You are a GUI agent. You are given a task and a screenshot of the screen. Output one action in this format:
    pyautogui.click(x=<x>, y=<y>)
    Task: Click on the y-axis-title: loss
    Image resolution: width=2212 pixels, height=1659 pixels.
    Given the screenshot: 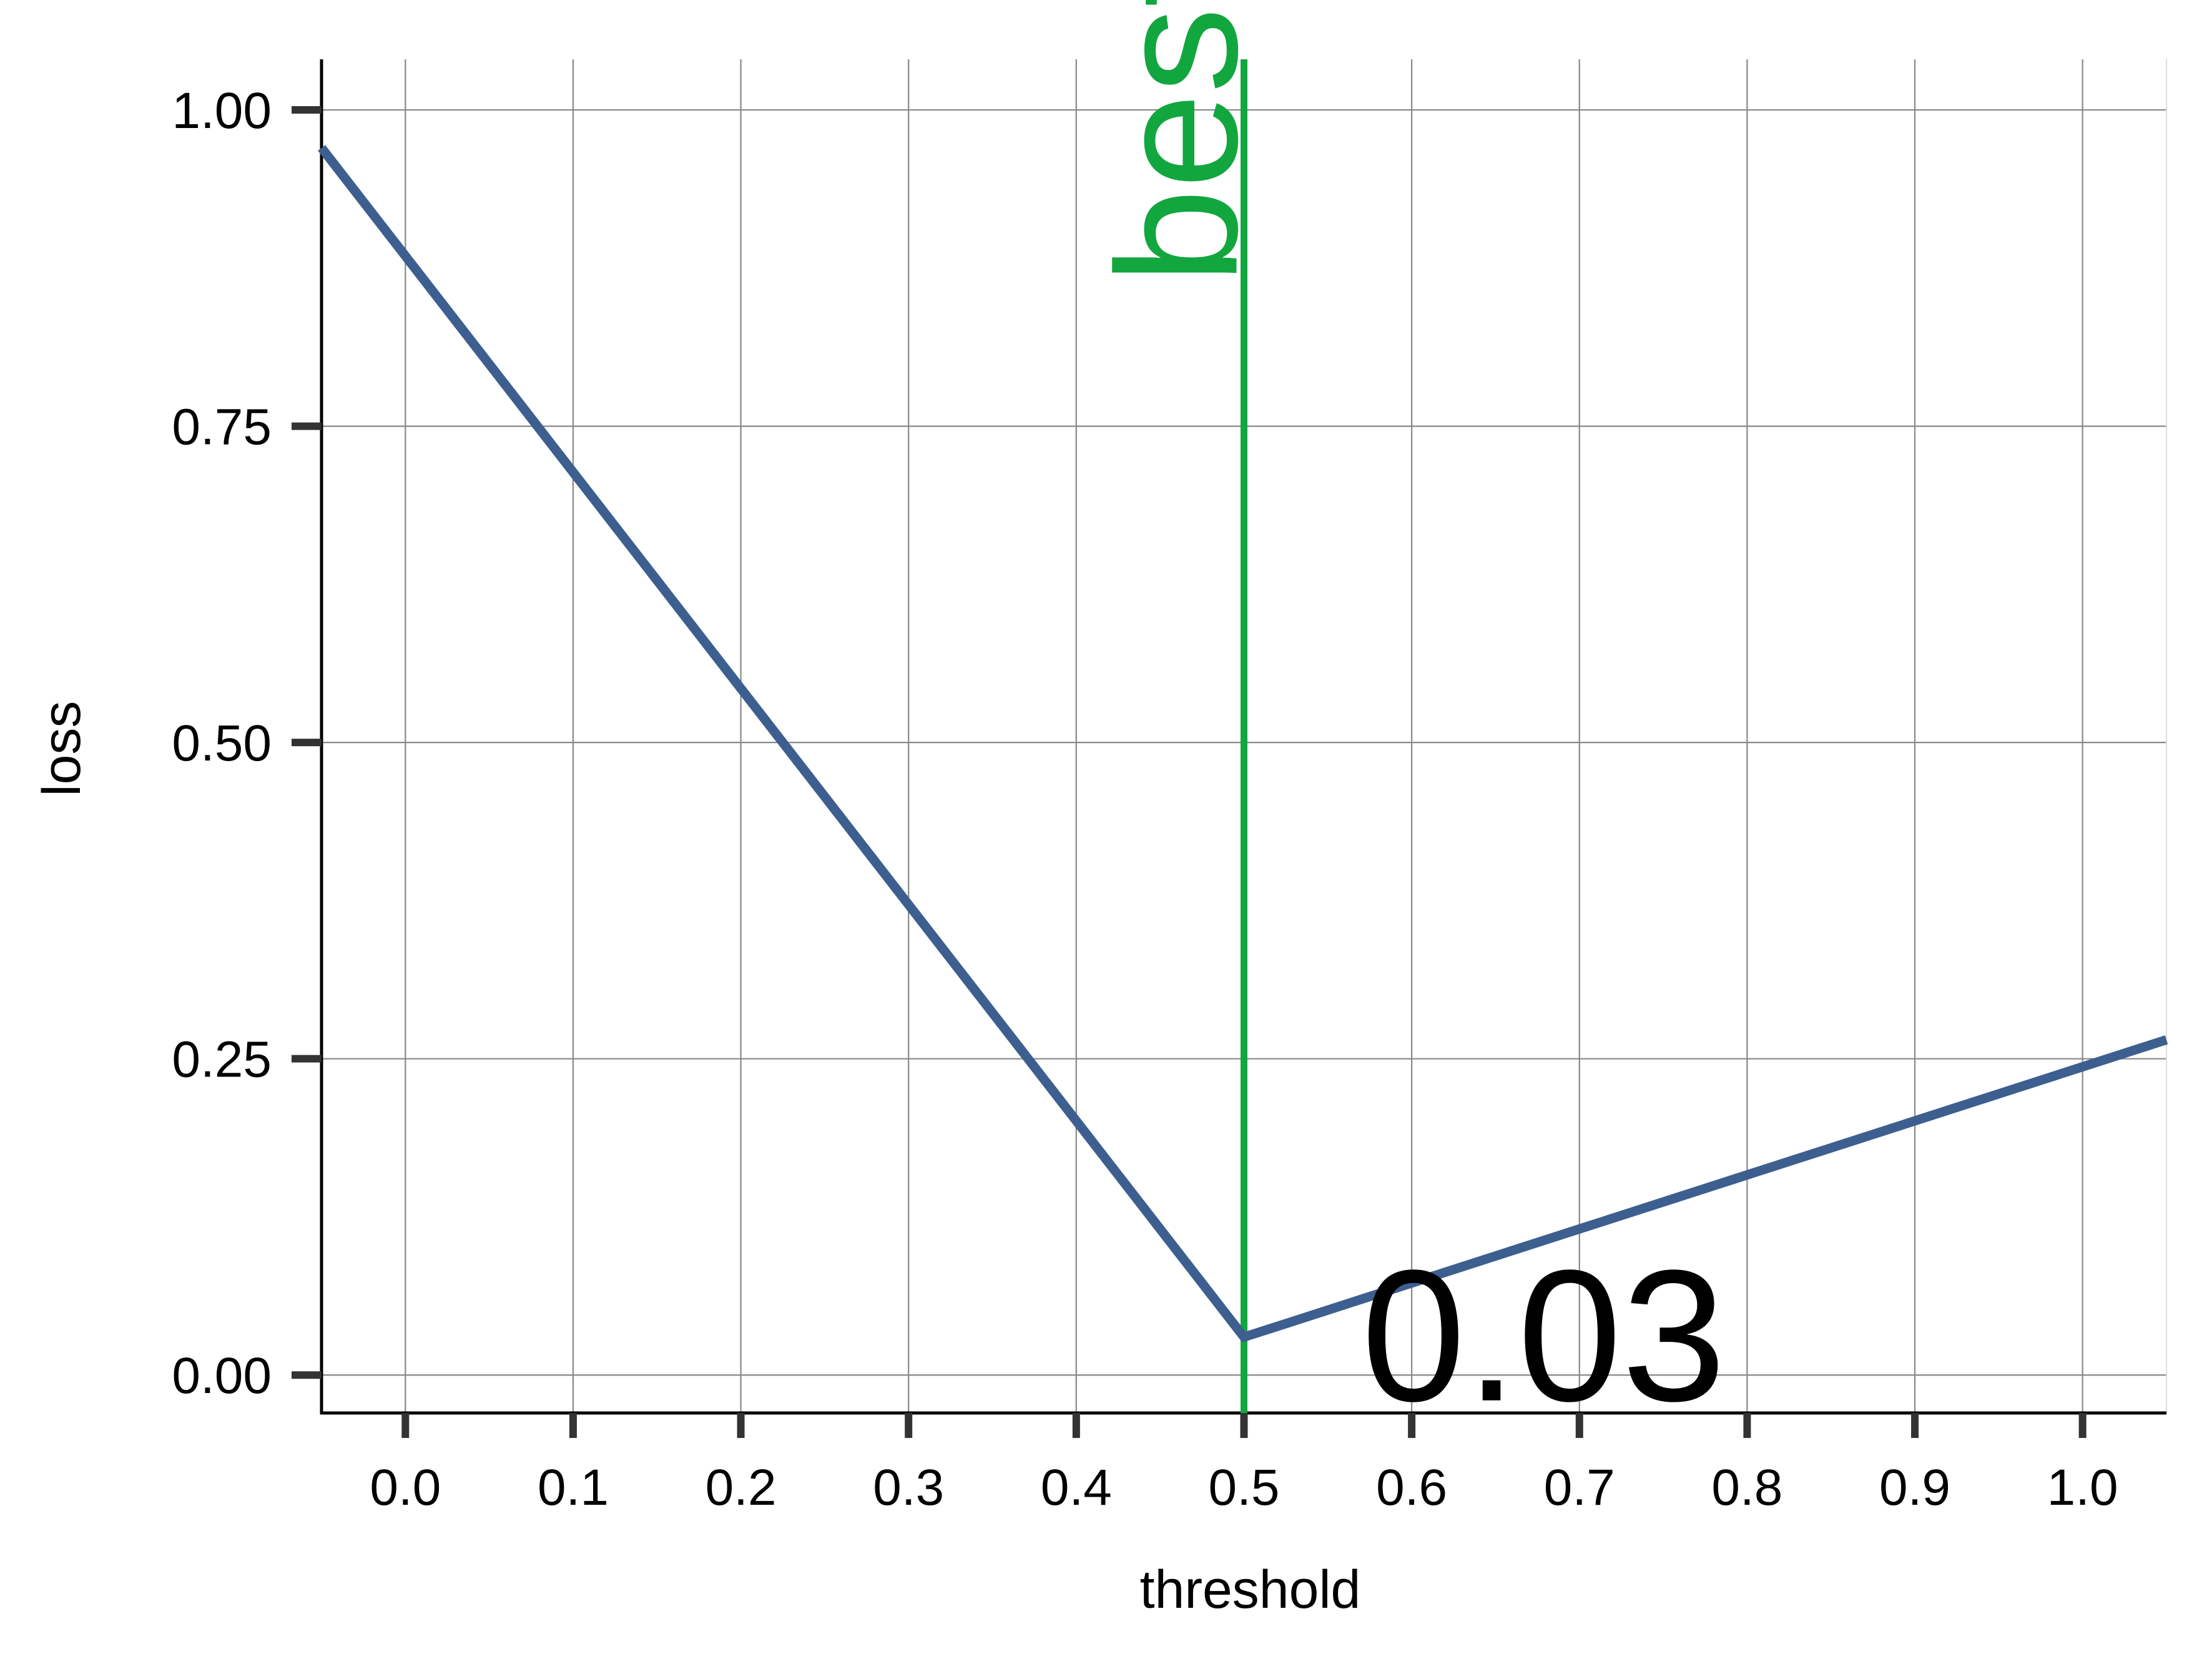 What is the action you would take?
    pyautogui.click(x=62, y=749)
    